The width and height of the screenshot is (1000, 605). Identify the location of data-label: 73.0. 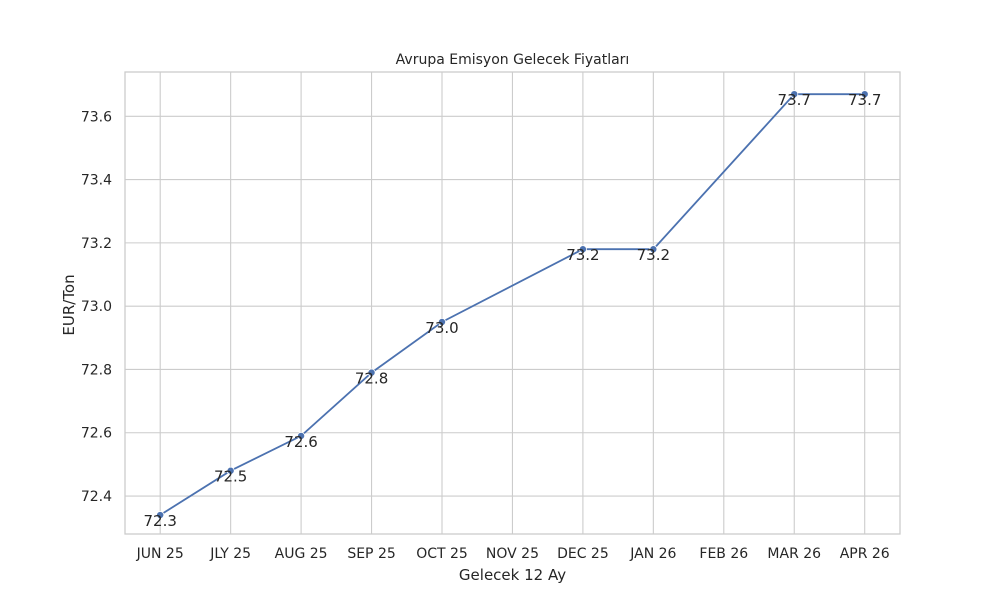
(441, 328).